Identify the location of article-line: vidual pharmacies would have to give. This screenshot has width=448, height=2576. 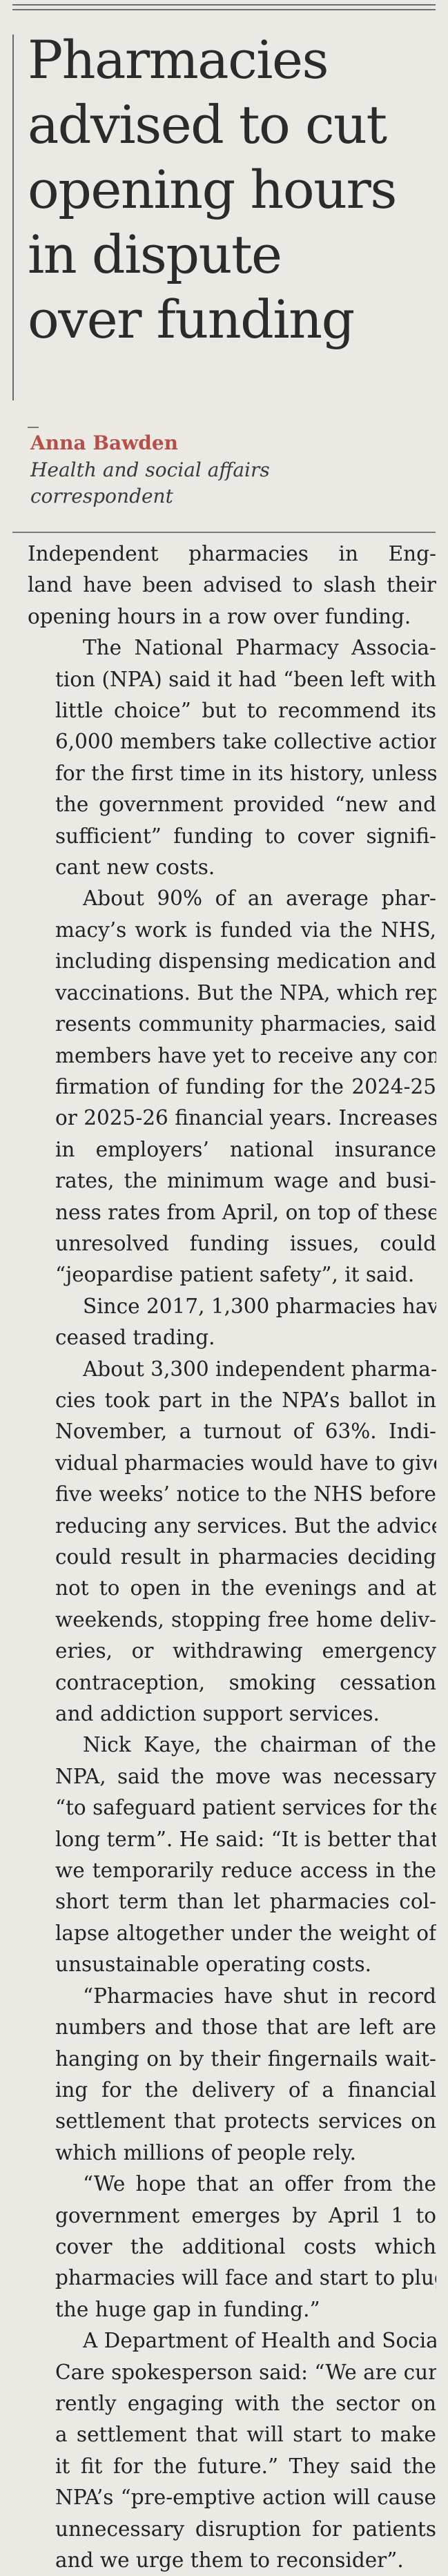
(245, 1463).